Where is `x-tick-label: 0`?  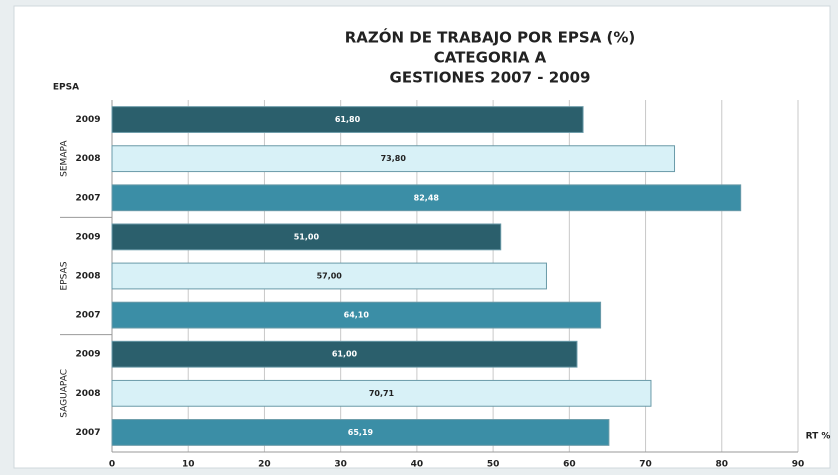
x-tick-label: 0 is located at coordinates (112, 465).